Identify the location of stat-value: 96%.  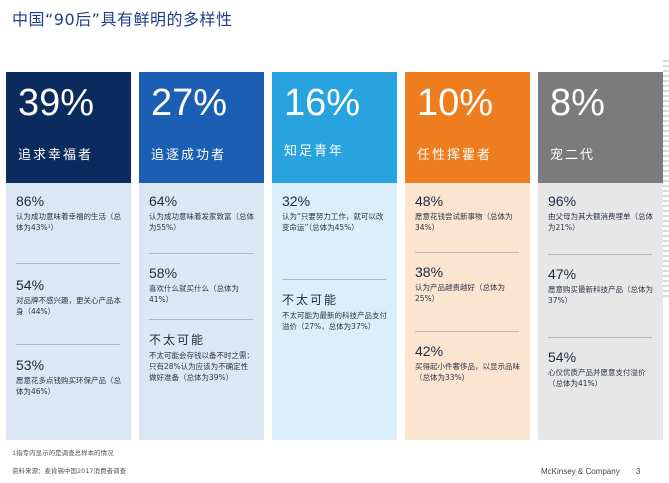
(562, 201).